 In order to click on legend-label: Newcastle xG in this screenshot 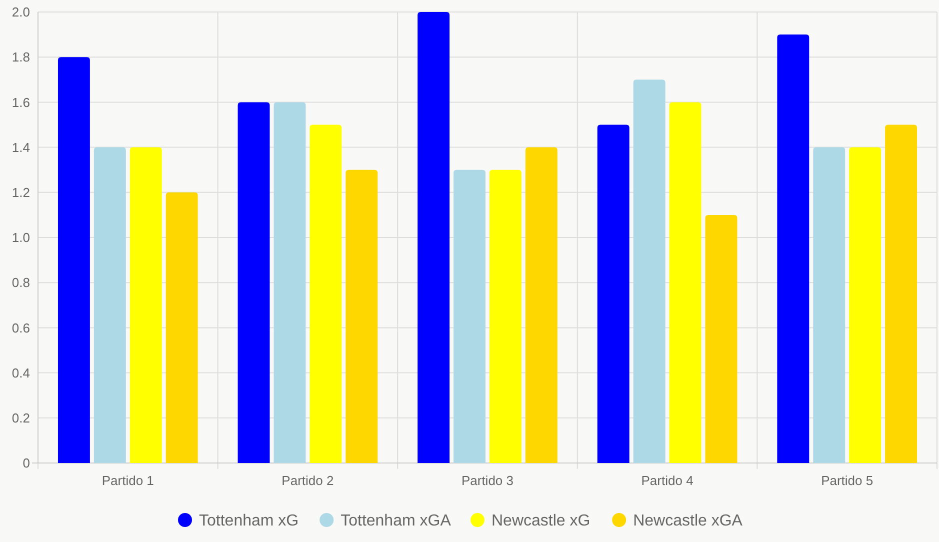, I will do `click(541, 521)`.